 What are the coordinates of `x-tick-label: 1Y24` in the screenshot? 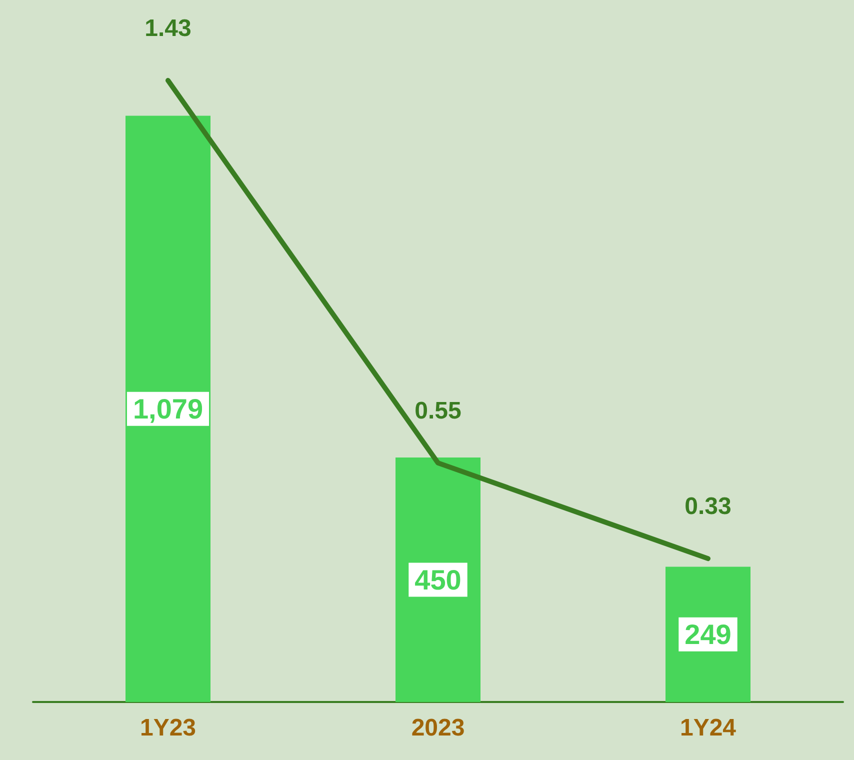 It's located at (708, 728).